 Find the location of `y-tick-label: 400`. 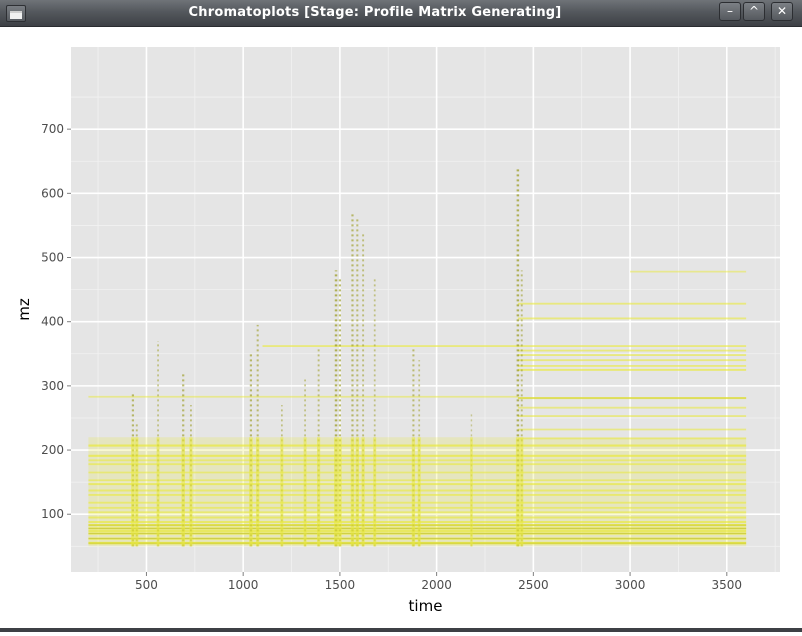

y-tick-label: 400 is located at coordinates (52, 322).